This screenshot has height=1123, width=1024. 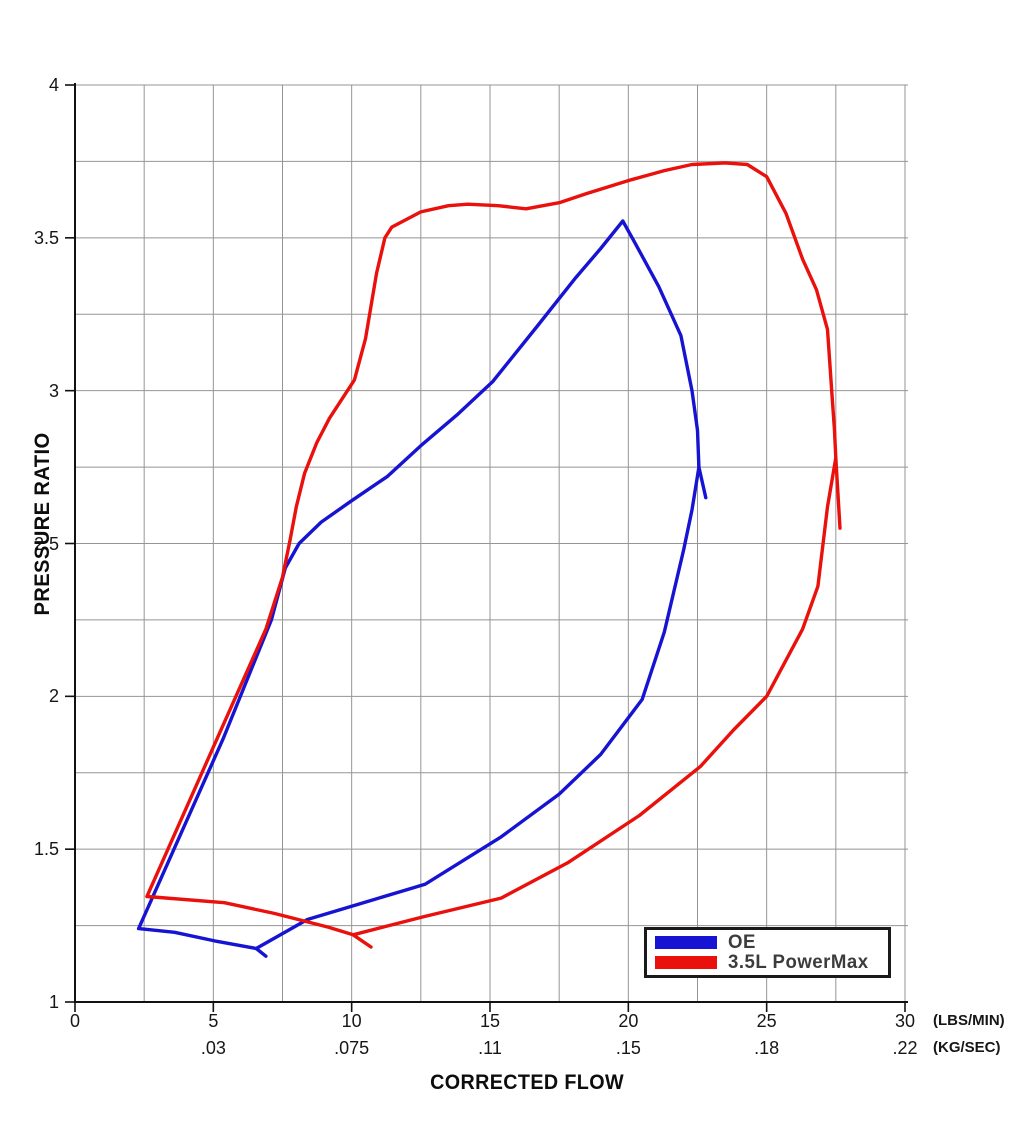 What do you see at coordinates (42, 524) in the screenshot?
I see `y-axis-title: PRESSURE RATIO` at bounding box center [42, 524].